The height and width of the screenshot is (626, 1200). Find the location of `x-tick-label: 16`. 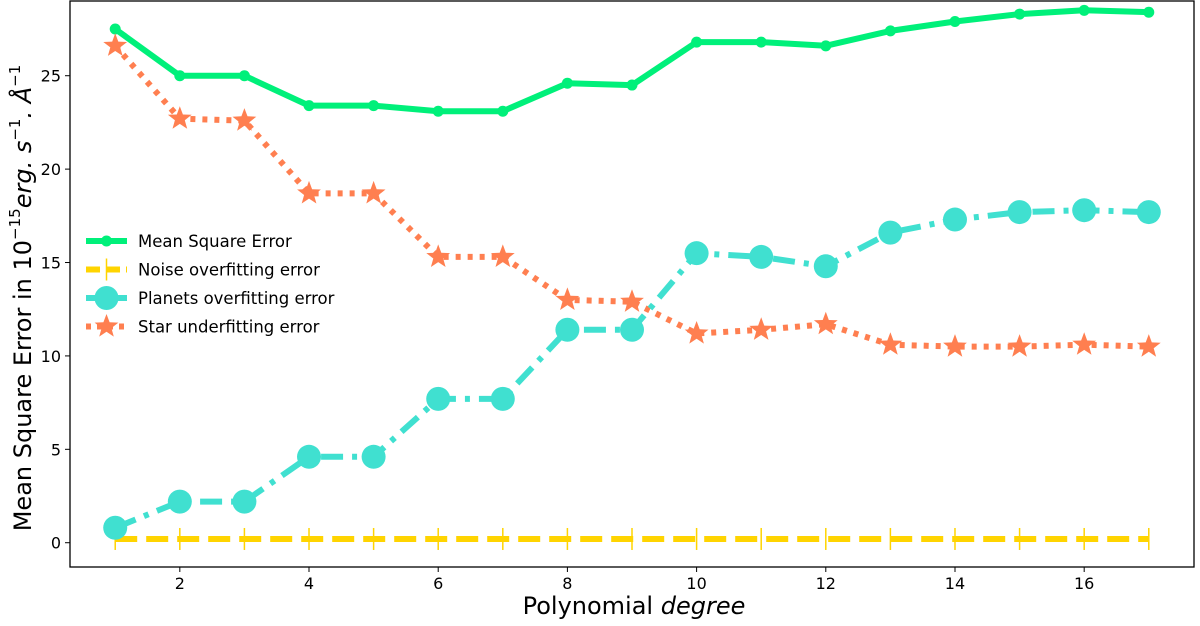

x-tick-label: 16 is located at coordinates (1084, 583).